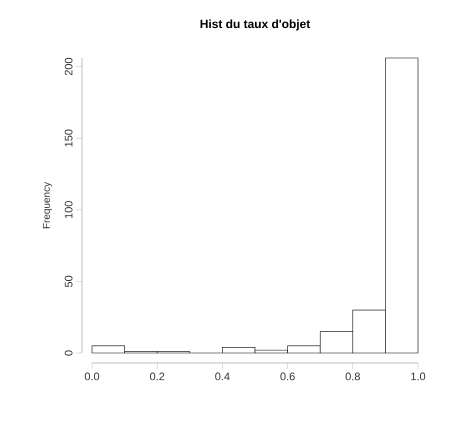  Describe the element at coordinates (47, 205) in the screenshot. I see `y-axis-title: Frequency` at that location.